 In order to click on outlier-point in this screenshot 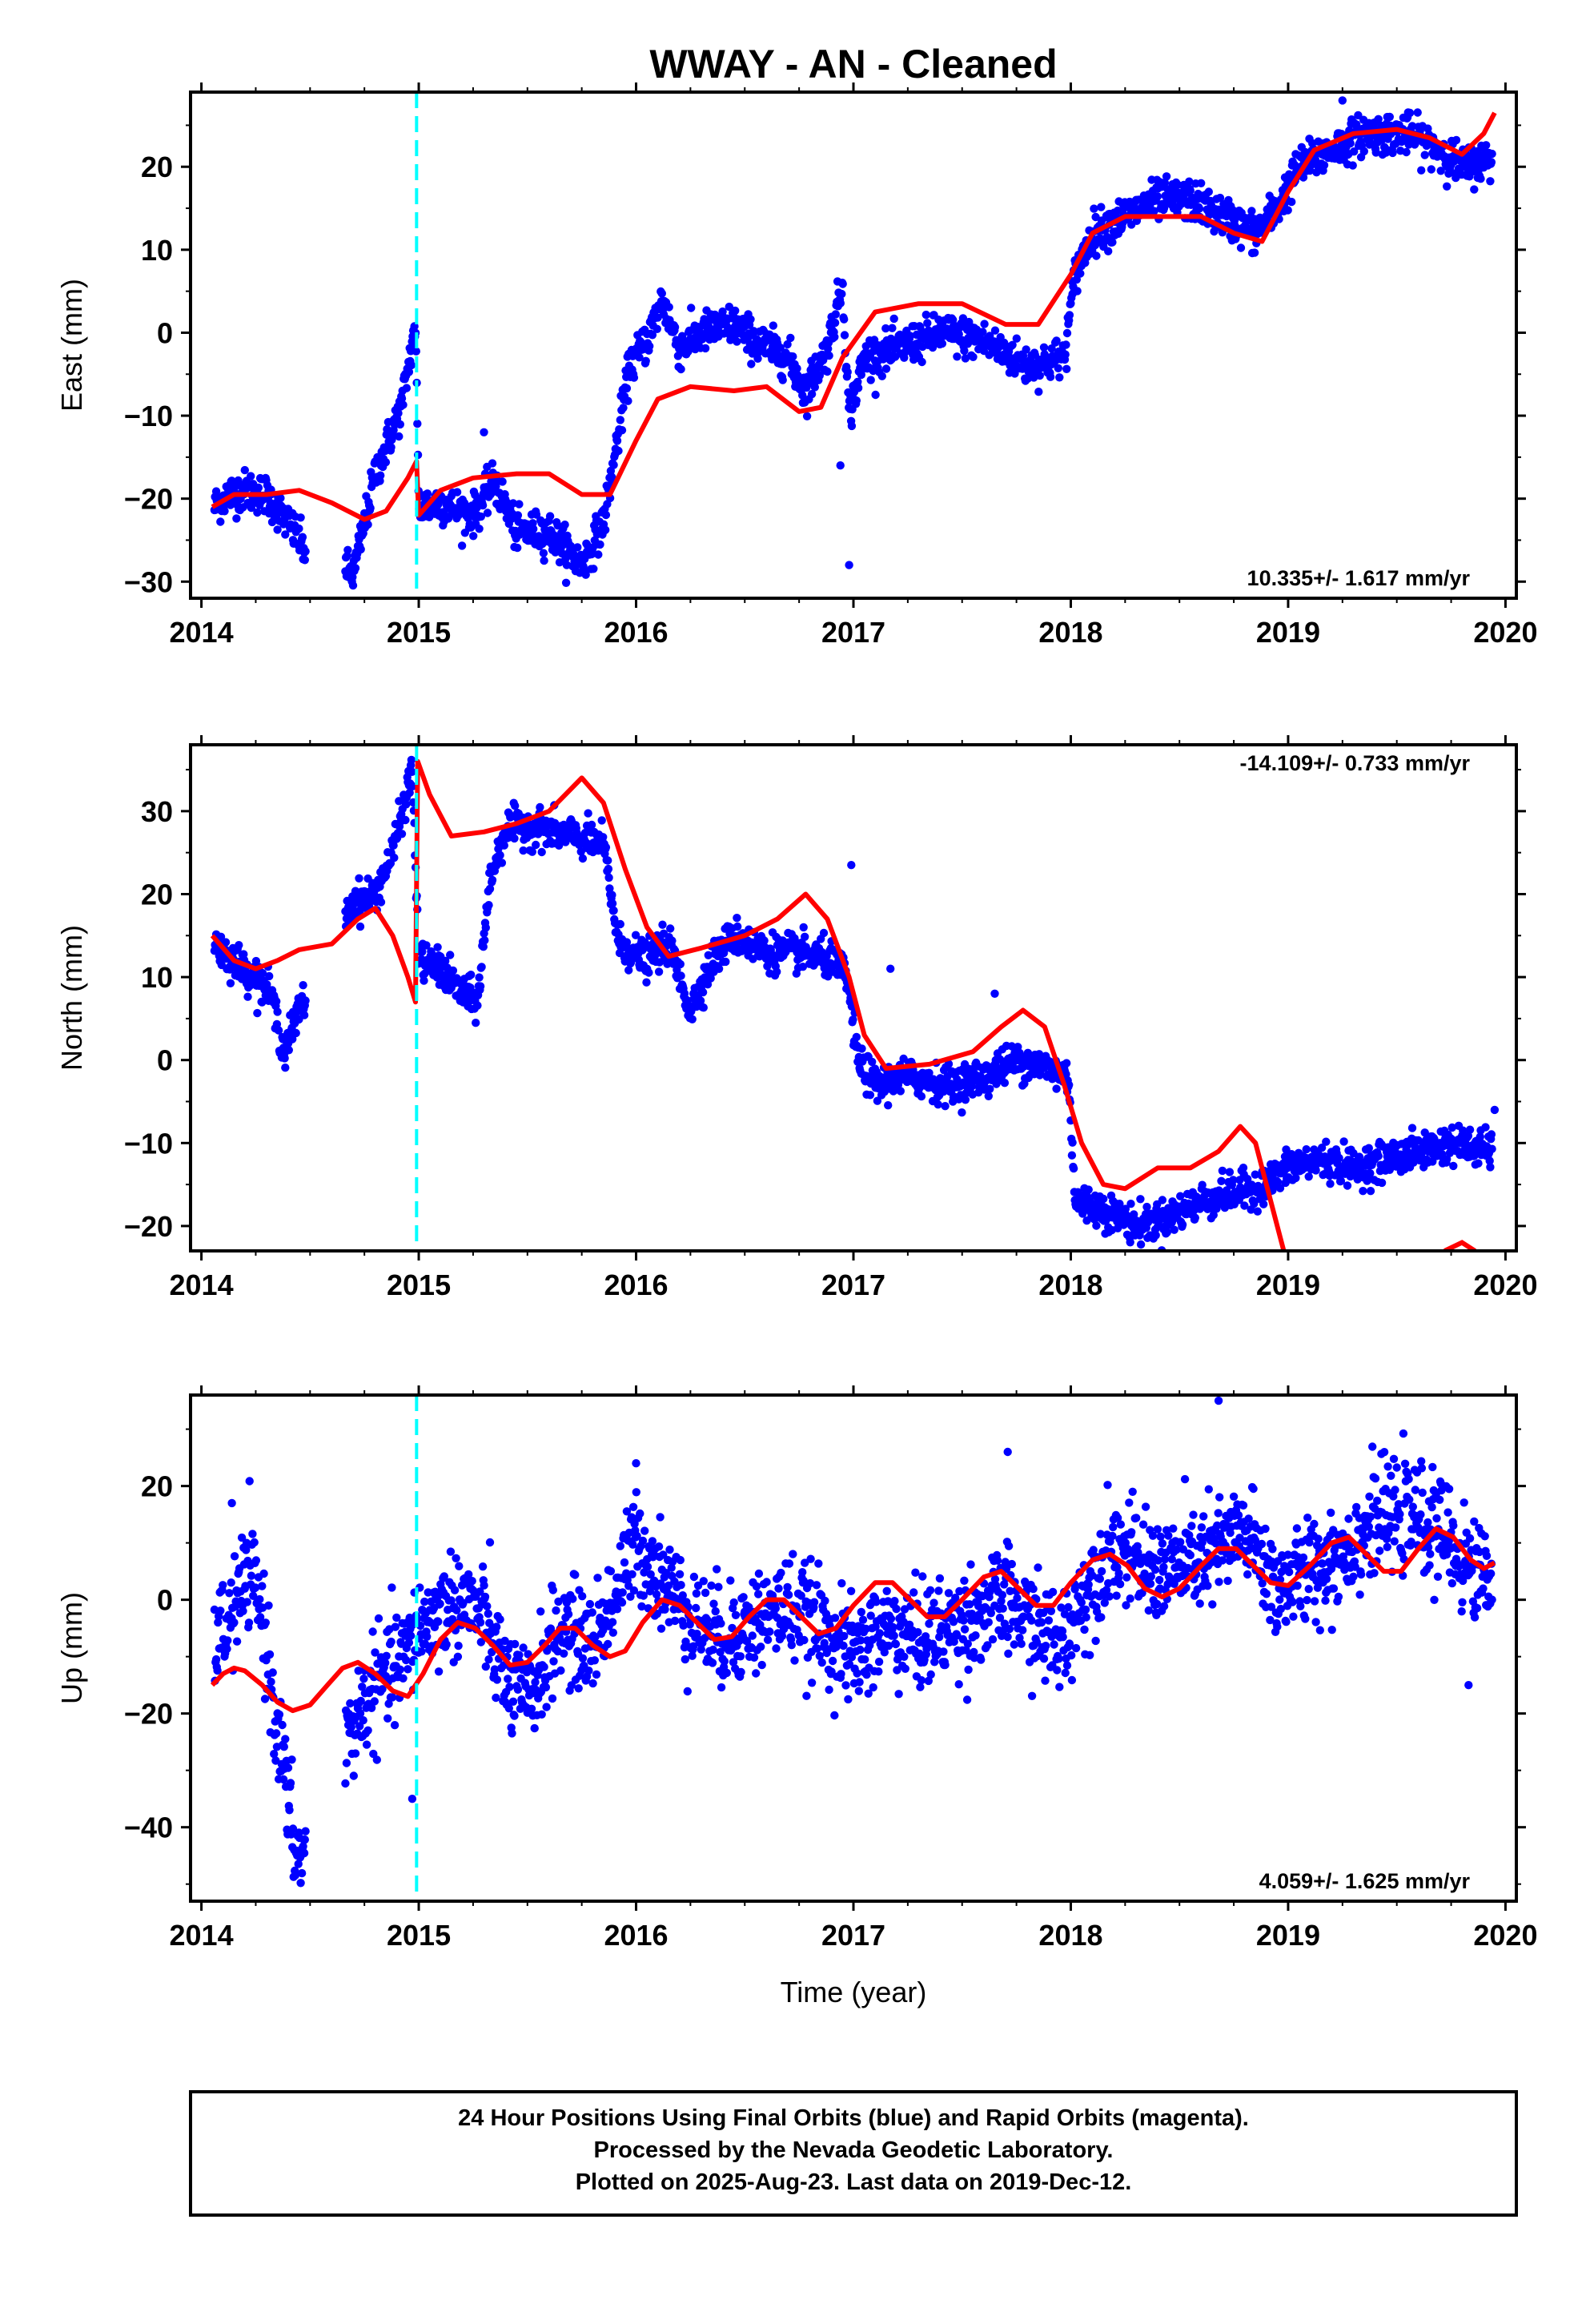, I will do `click(840, 465)`.